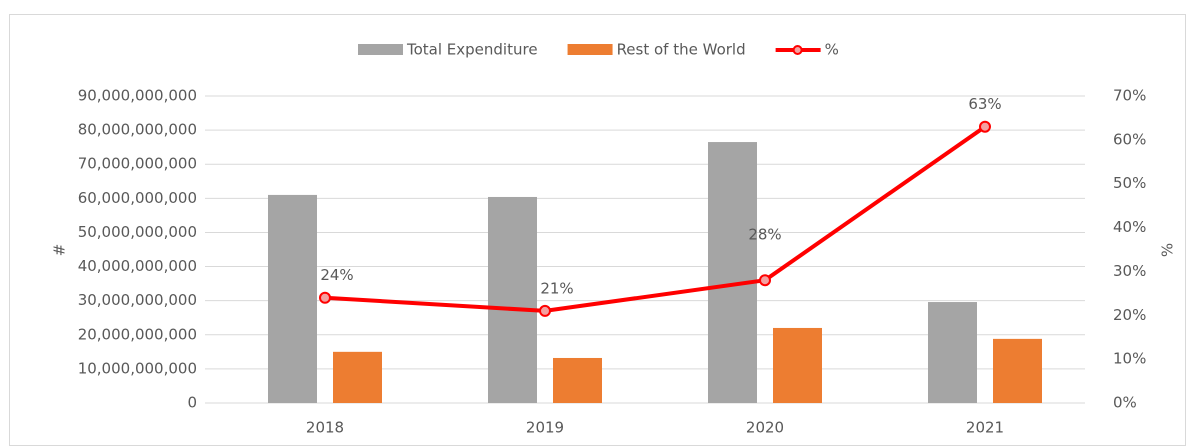  I want to click on y2-tick-label: 30%, so click(1129, 271).